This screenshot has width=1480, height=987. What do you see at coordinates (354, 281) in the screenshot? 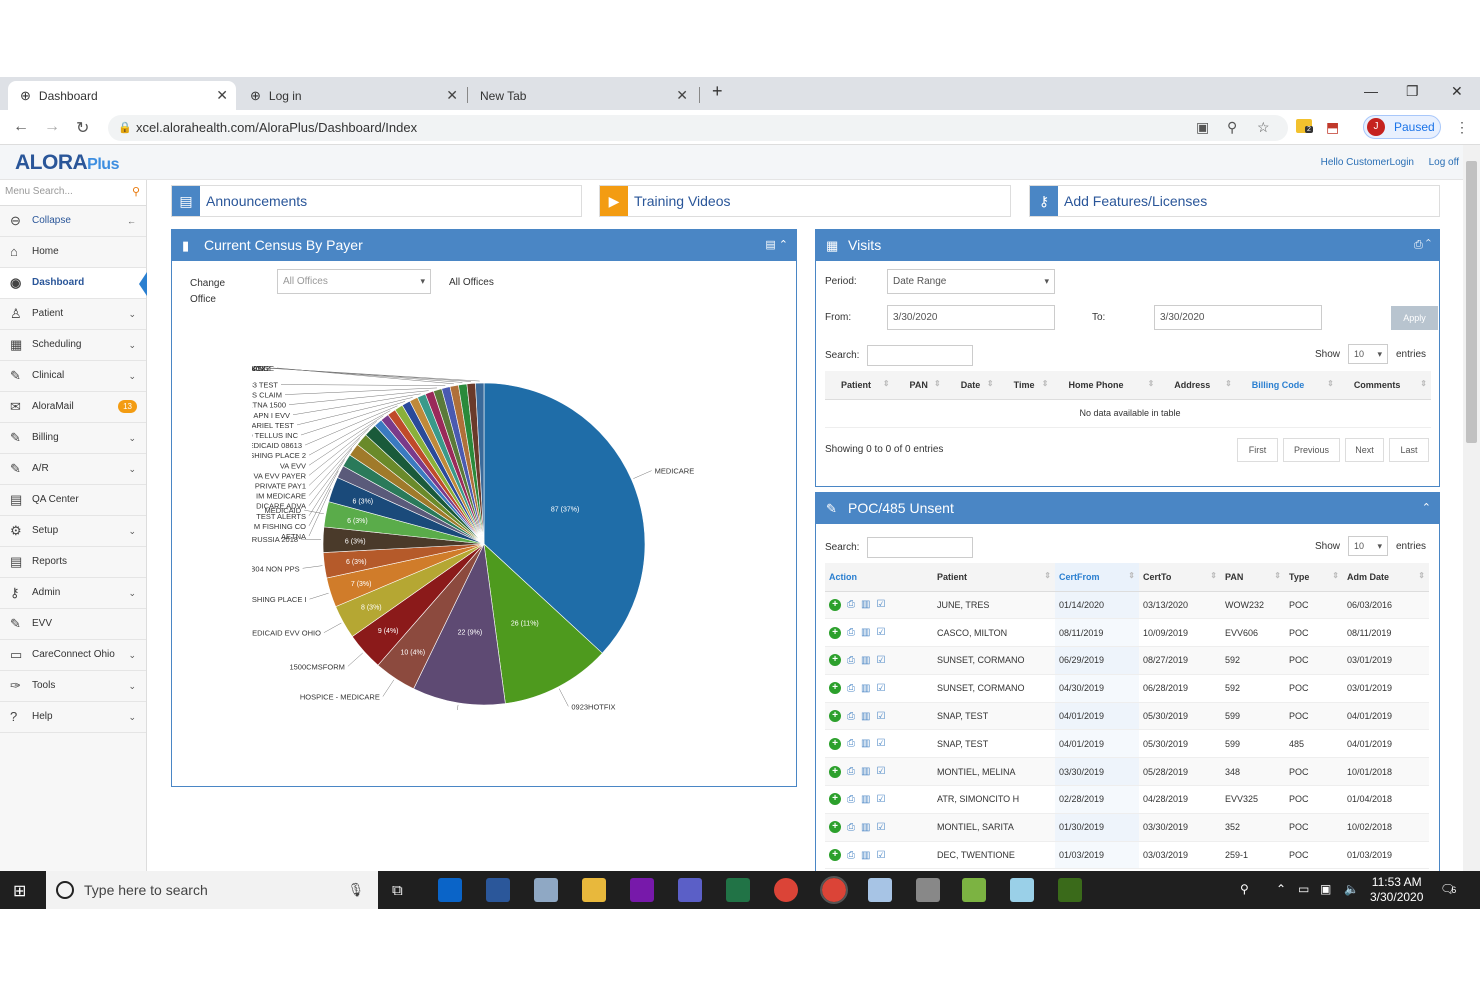
I see `office-select: All Offices` at bounding box center [354, 281].